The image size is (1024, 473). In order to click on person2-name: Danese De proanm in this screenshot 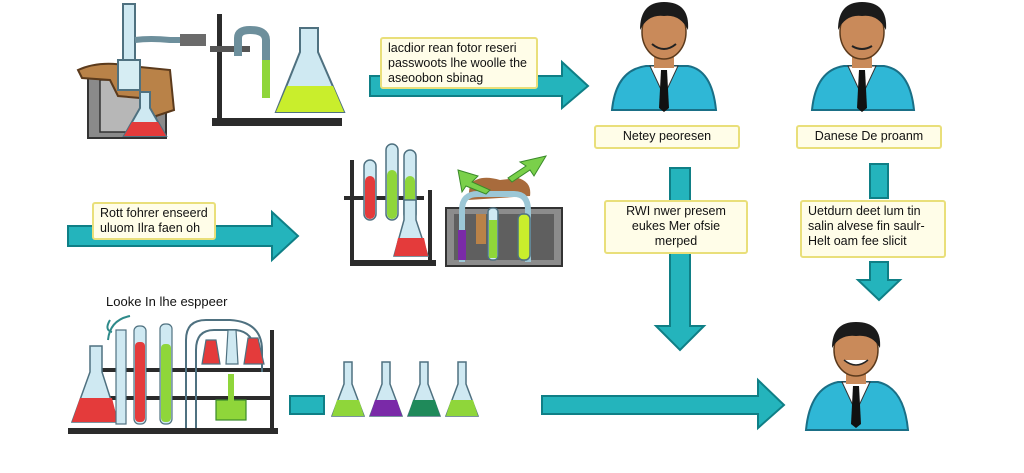, I will do `click(869, 136)`.